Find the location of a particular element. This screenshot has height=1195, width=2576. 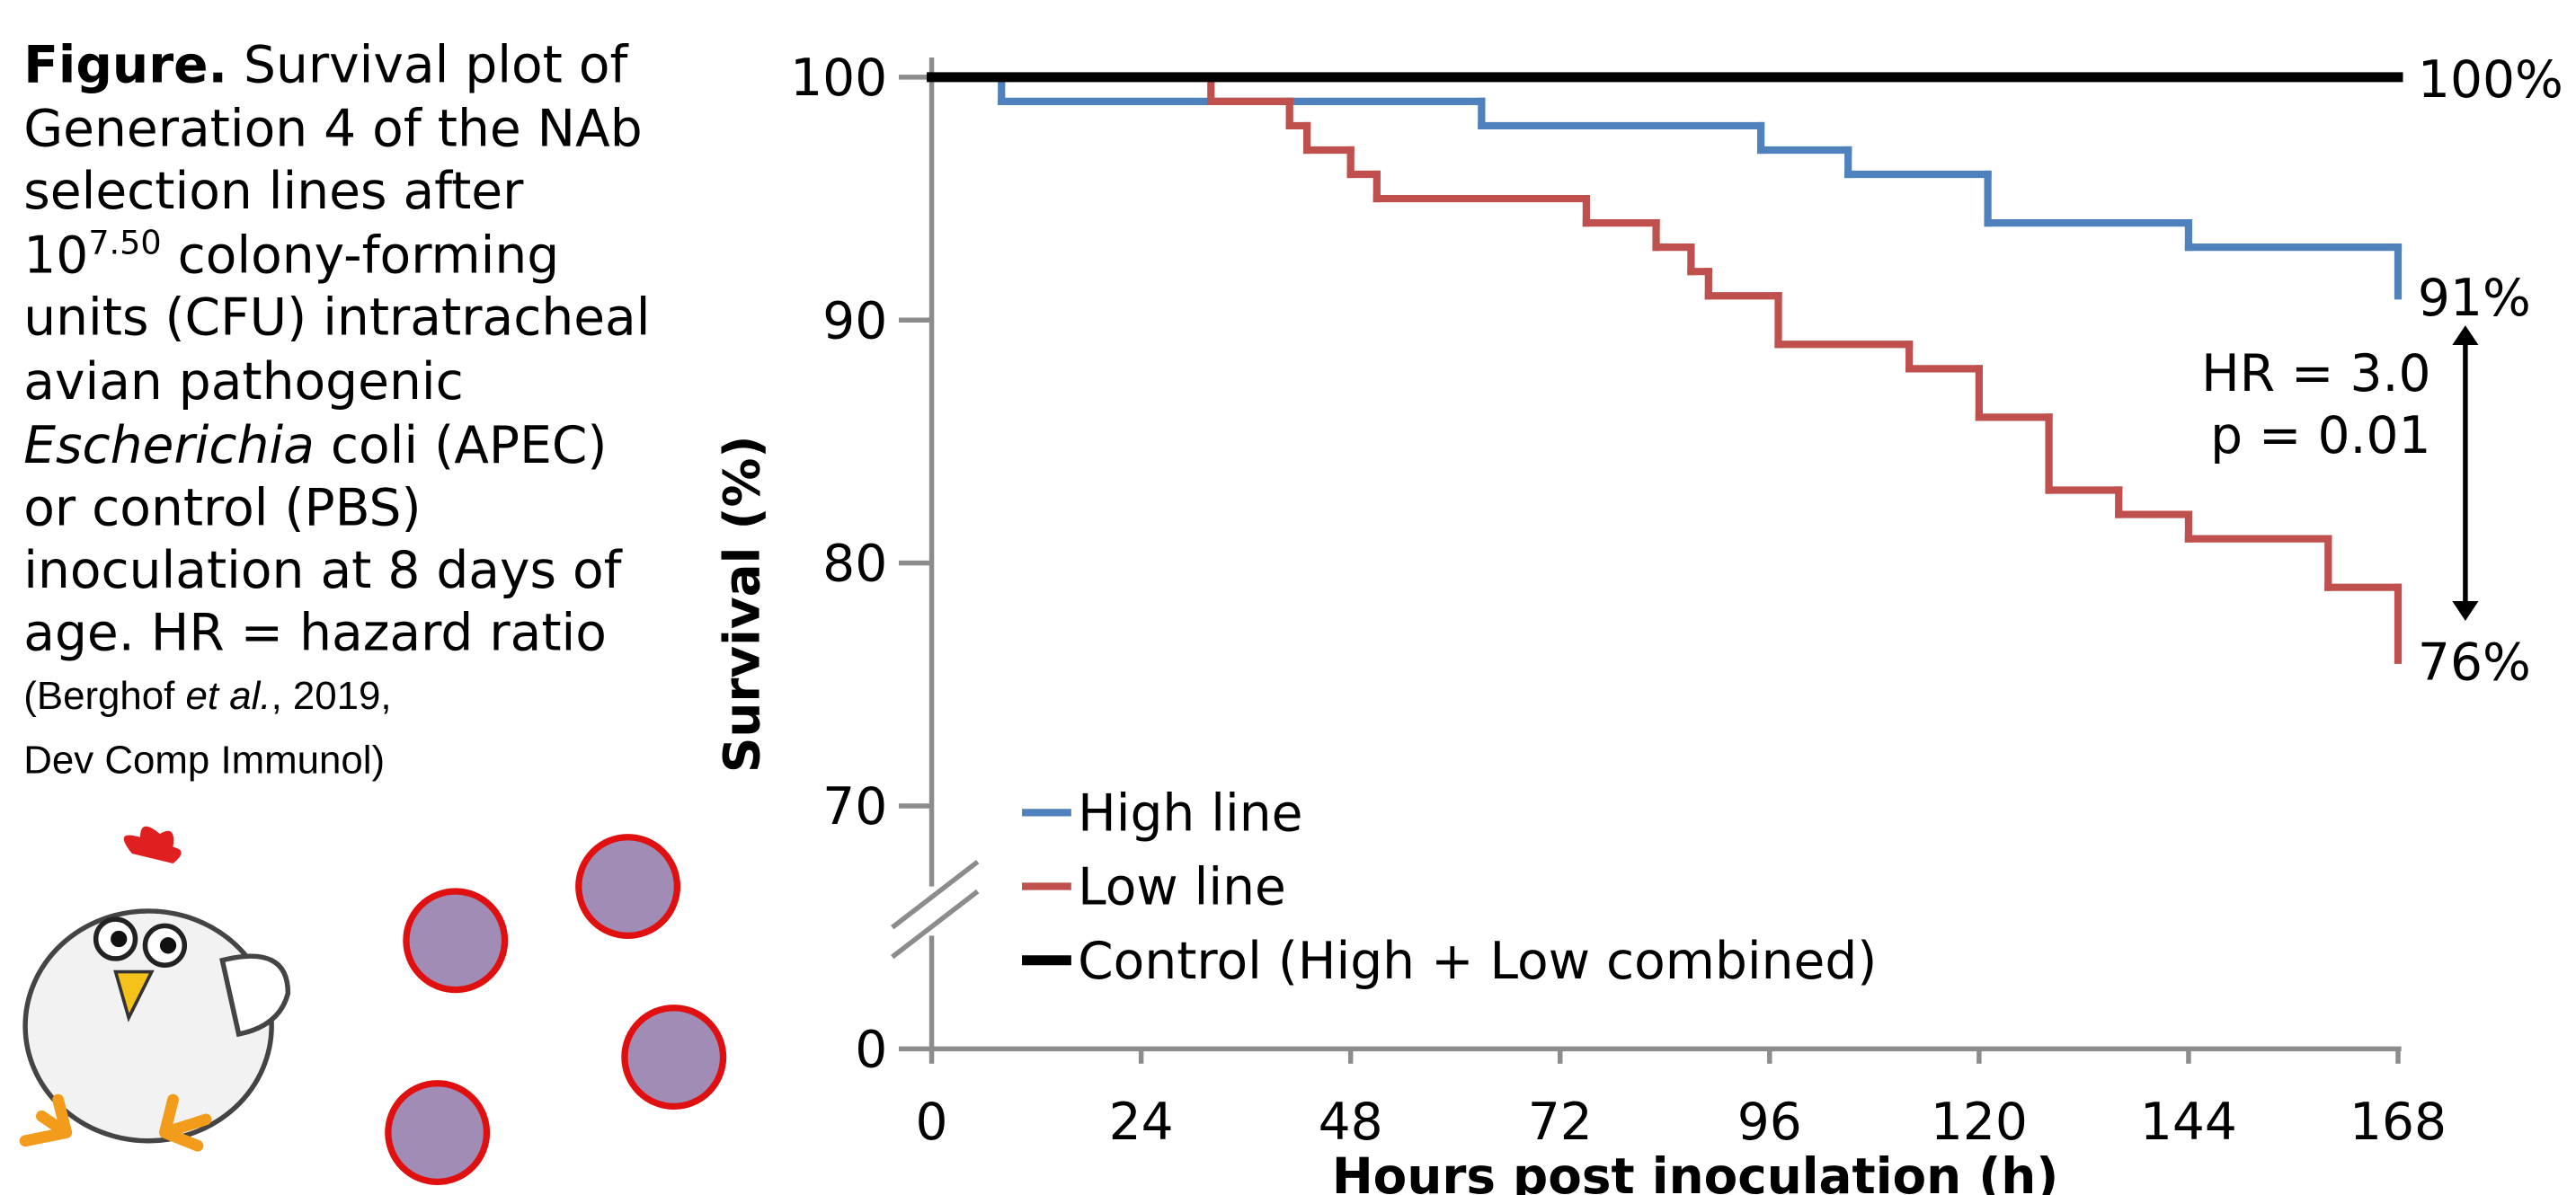

legend-label: Control (High + Low combined) is located at coordinates (1477, 961).